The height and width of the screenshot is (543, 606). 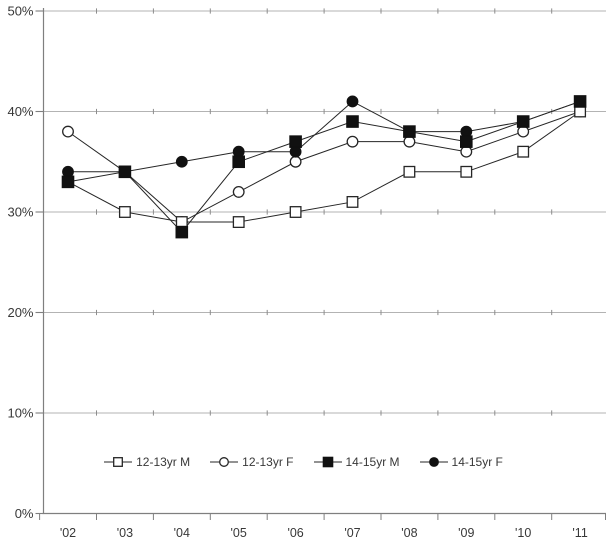 What do you see at coordinates (239, 533) in the screenshot?
I see `x-axis-tick-label: '05` at bounding box center [239, 533].